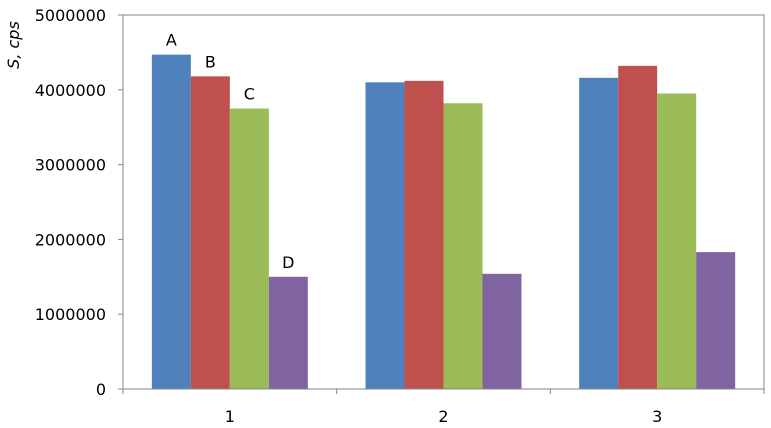 The image size is (771, 428). I want to click on x-tick-label: 2, so click(443, 416).